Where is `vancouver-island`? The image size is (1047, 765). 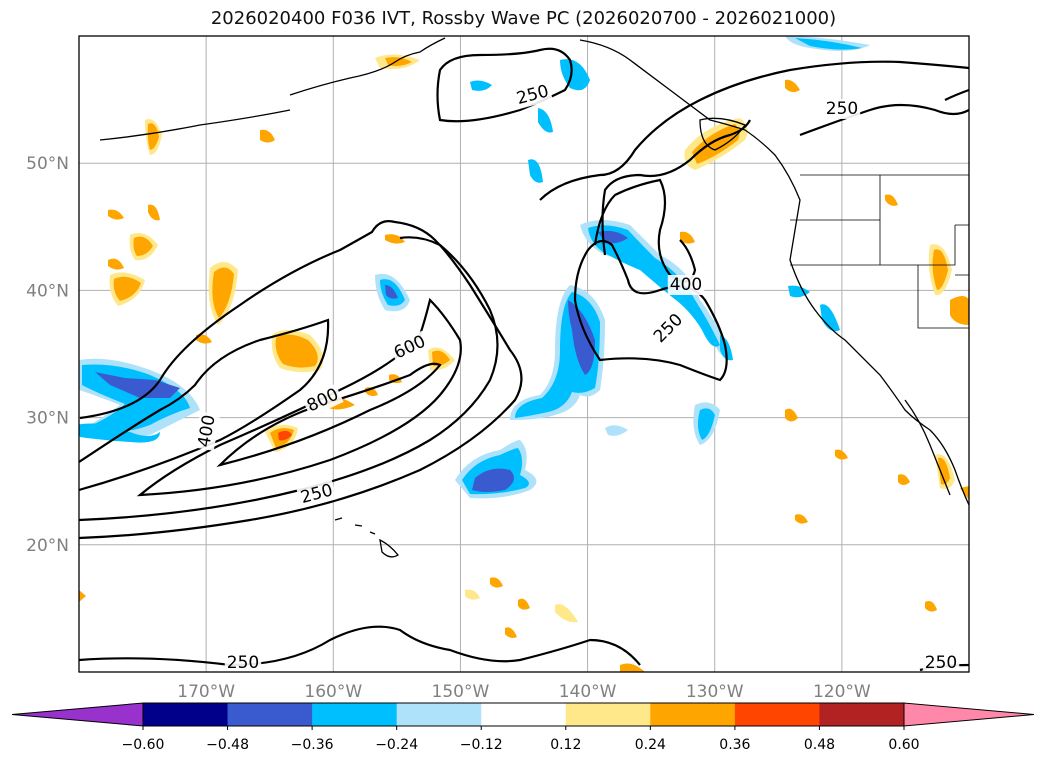
vancouver-island is located at coordinates (722, 134).